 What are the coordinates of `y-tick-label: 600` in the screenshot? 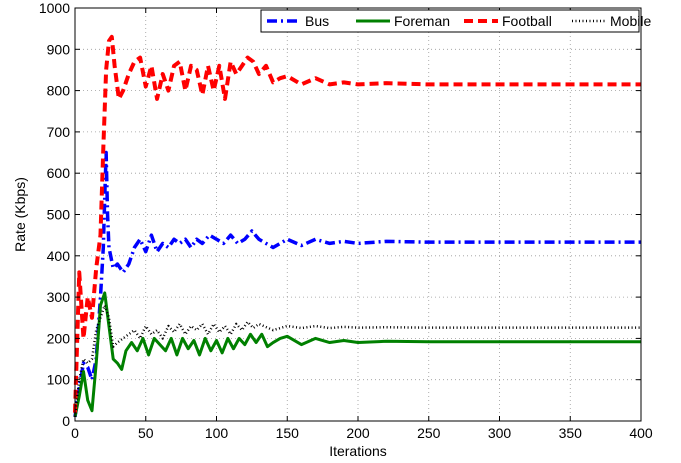 It's located at (59, 173).